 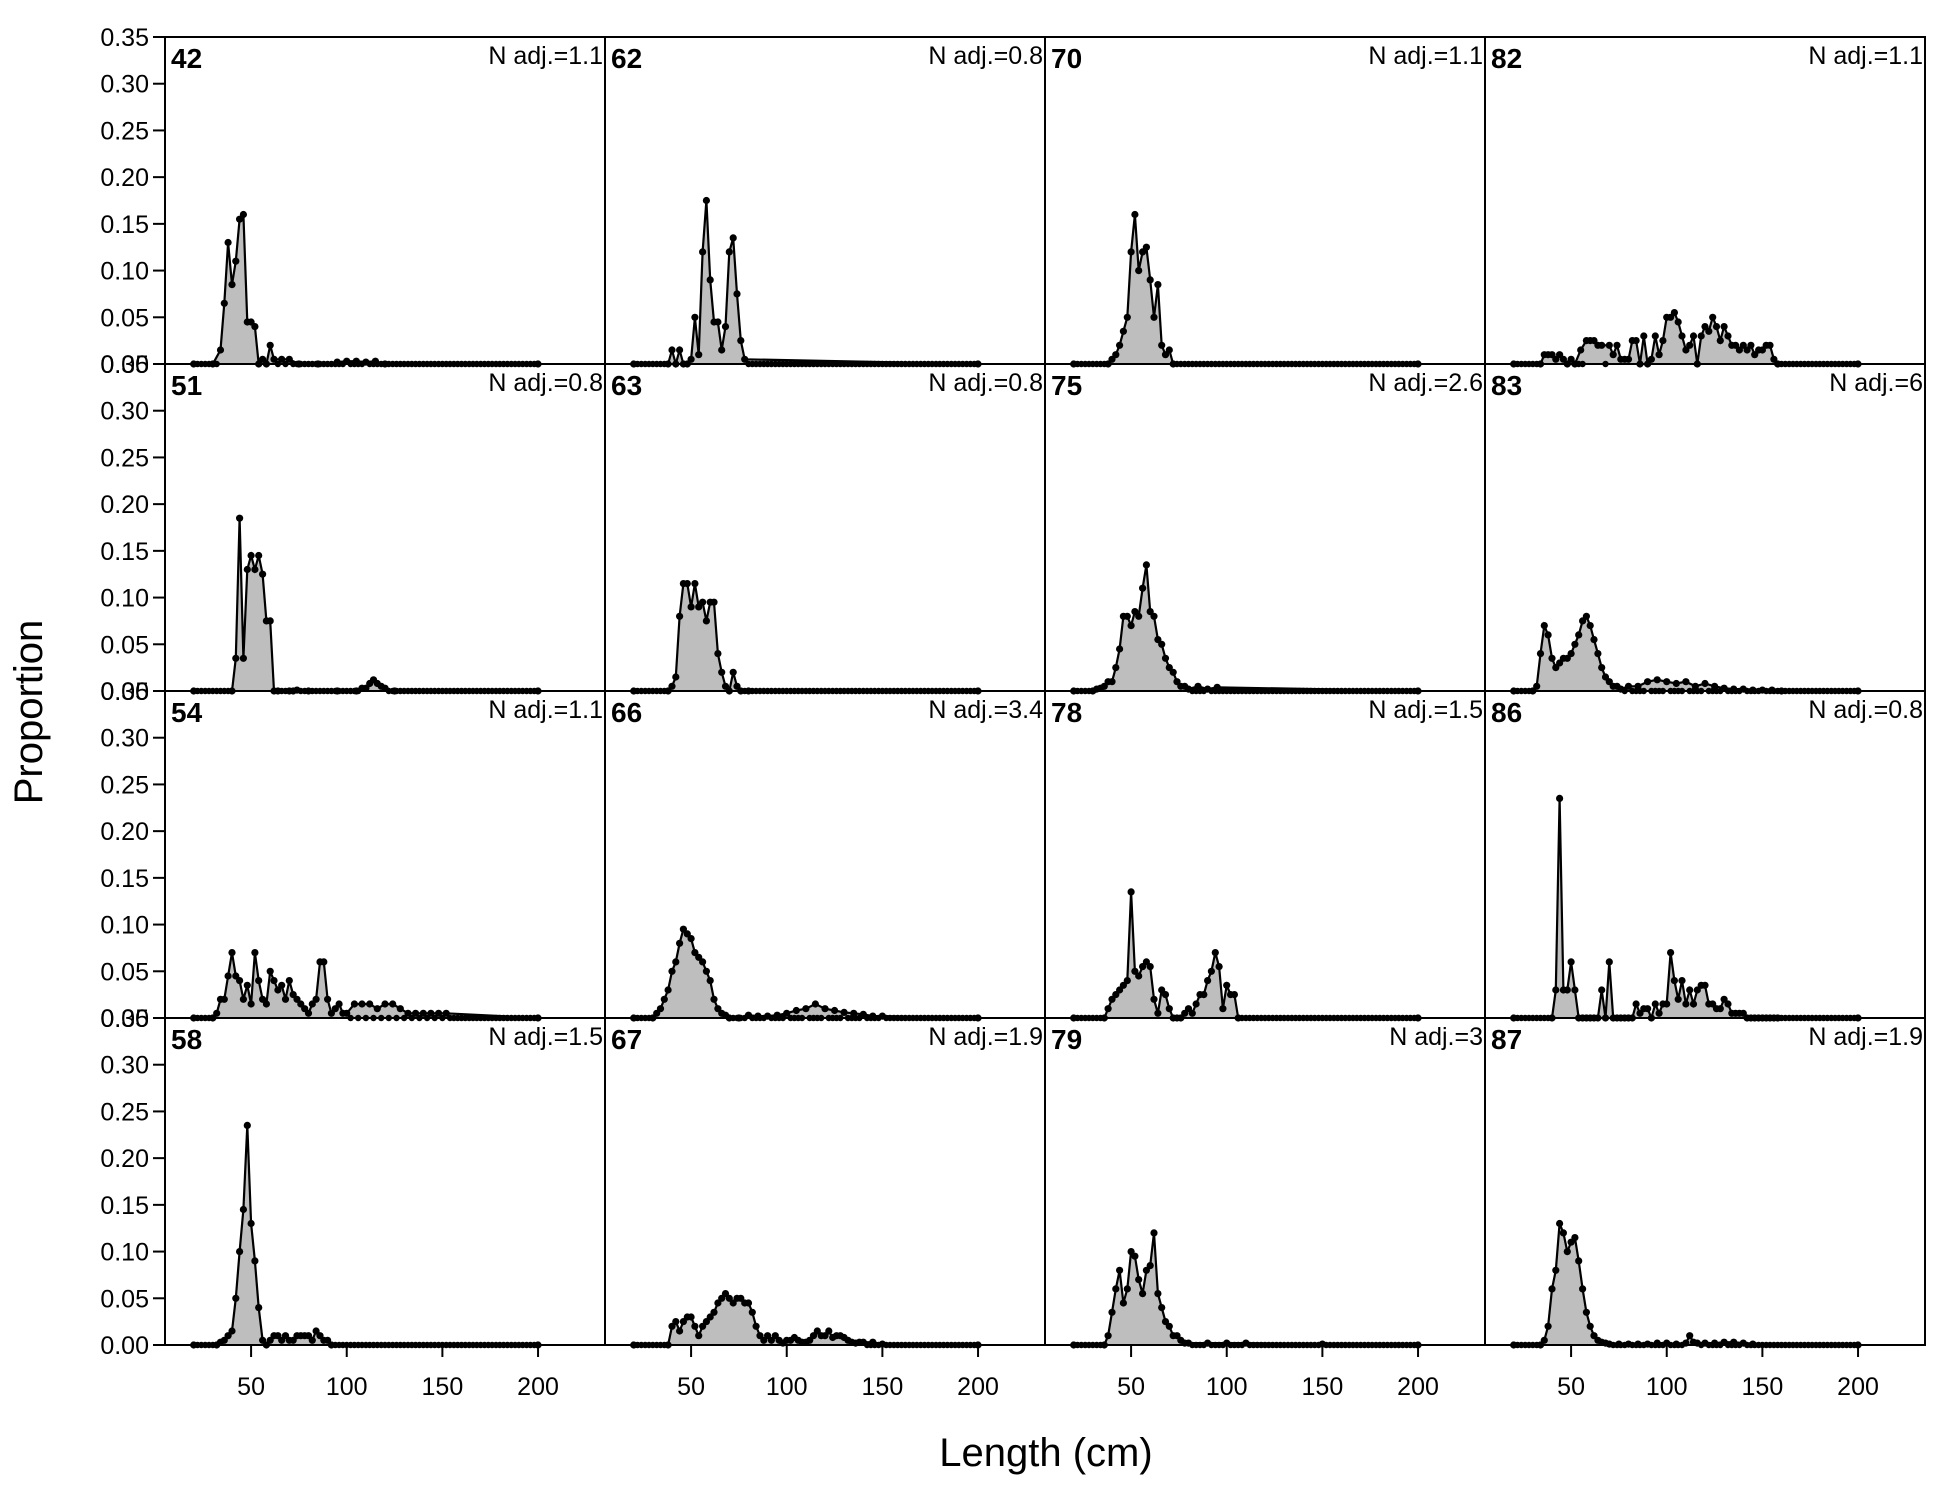 What do you see at coordinates (187, 712) in the screenshot?
I see `panel-label: 54` at bounding box center [187, 712].